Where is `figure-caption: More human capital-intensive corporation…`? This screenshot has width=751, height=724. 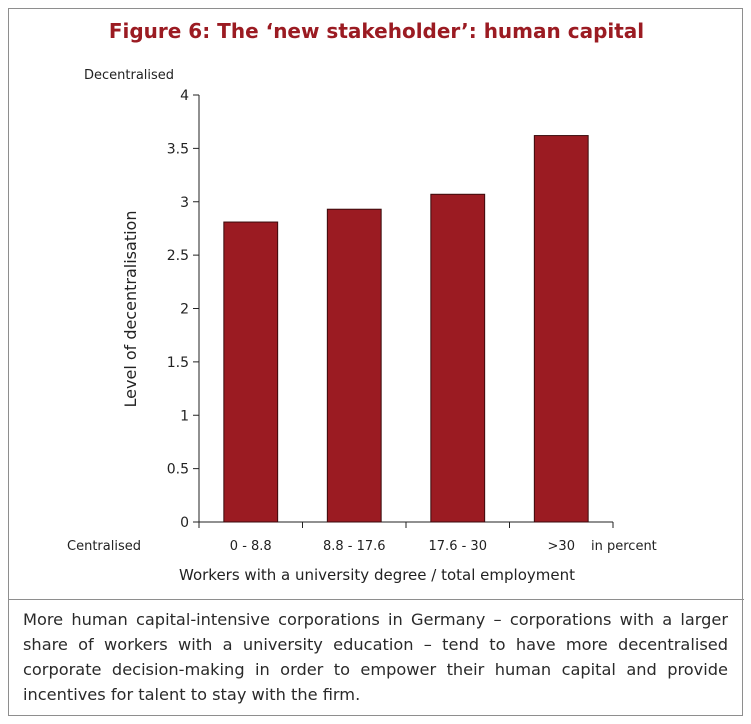 figure-caption: More human capital-intensive corporation… is located at coordinates (375, 657).